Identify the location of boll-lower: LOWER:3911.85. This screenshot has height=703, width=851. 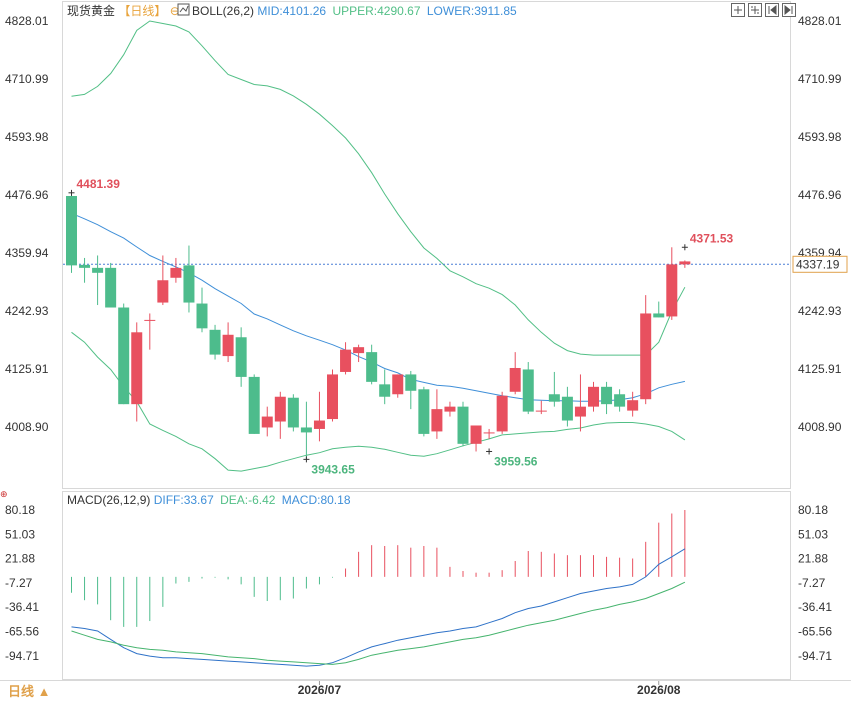
(472, 11).